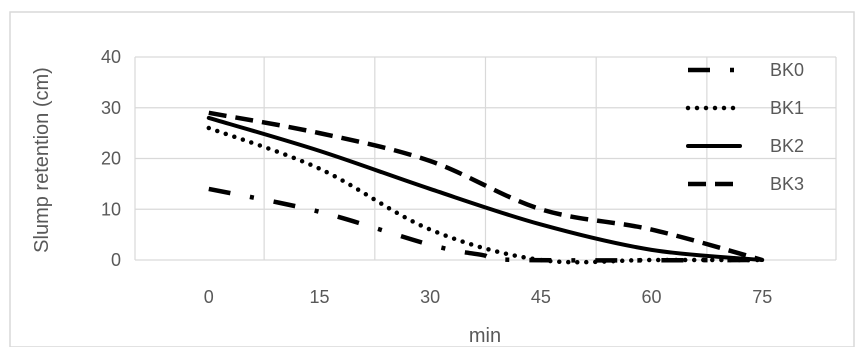  I want to click on legend-label-bk3: BK3, so click(787, 184).